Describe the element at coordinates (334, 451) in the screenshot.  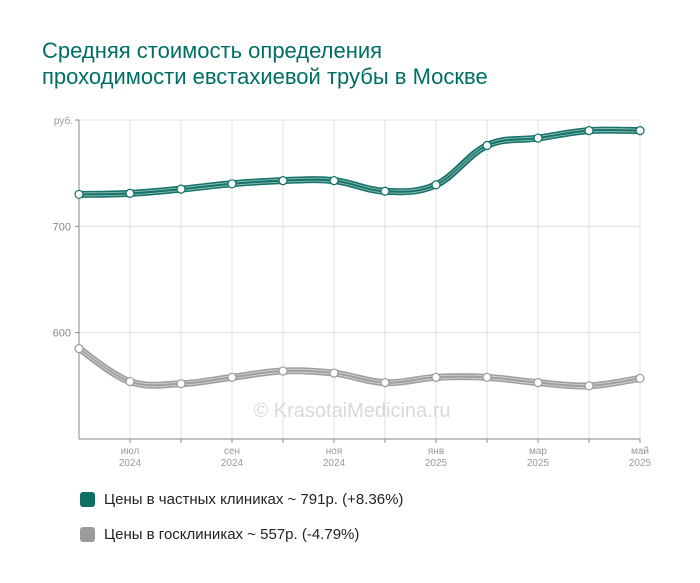
I see `x-tick-label-month: ноя` at that location.